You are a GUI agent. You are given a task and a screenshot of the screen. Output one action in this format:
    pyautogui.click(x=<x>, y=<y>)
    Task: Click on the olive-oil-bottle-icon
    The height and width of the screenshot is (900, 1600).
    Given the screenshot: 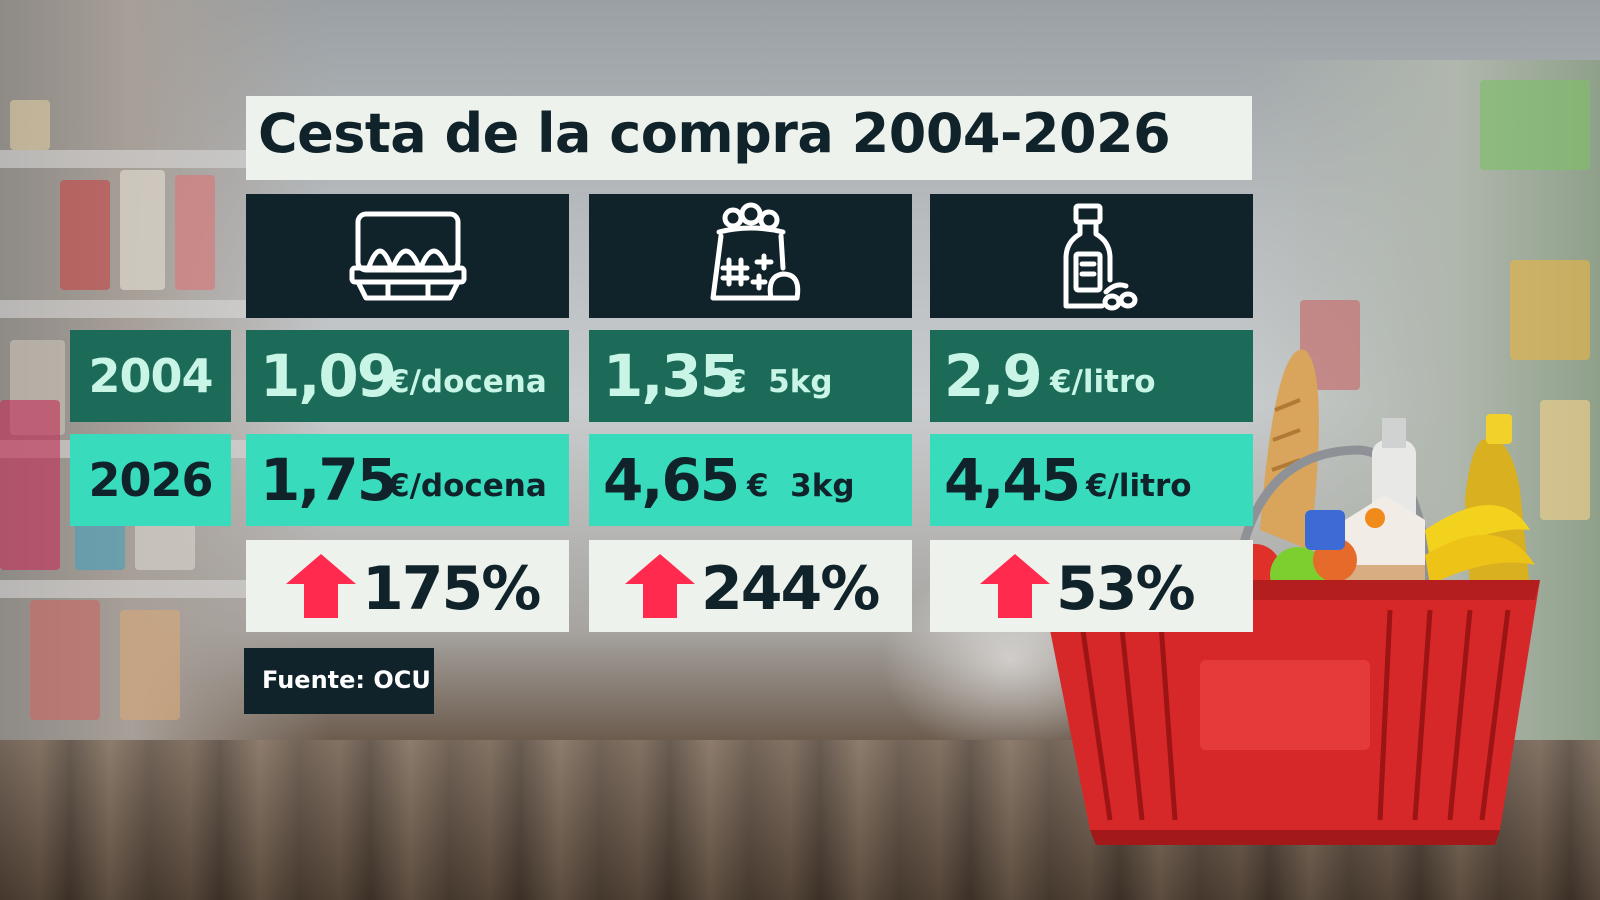 What is the action you would take?
    pyautogui.click(x=1100, y=257)
    